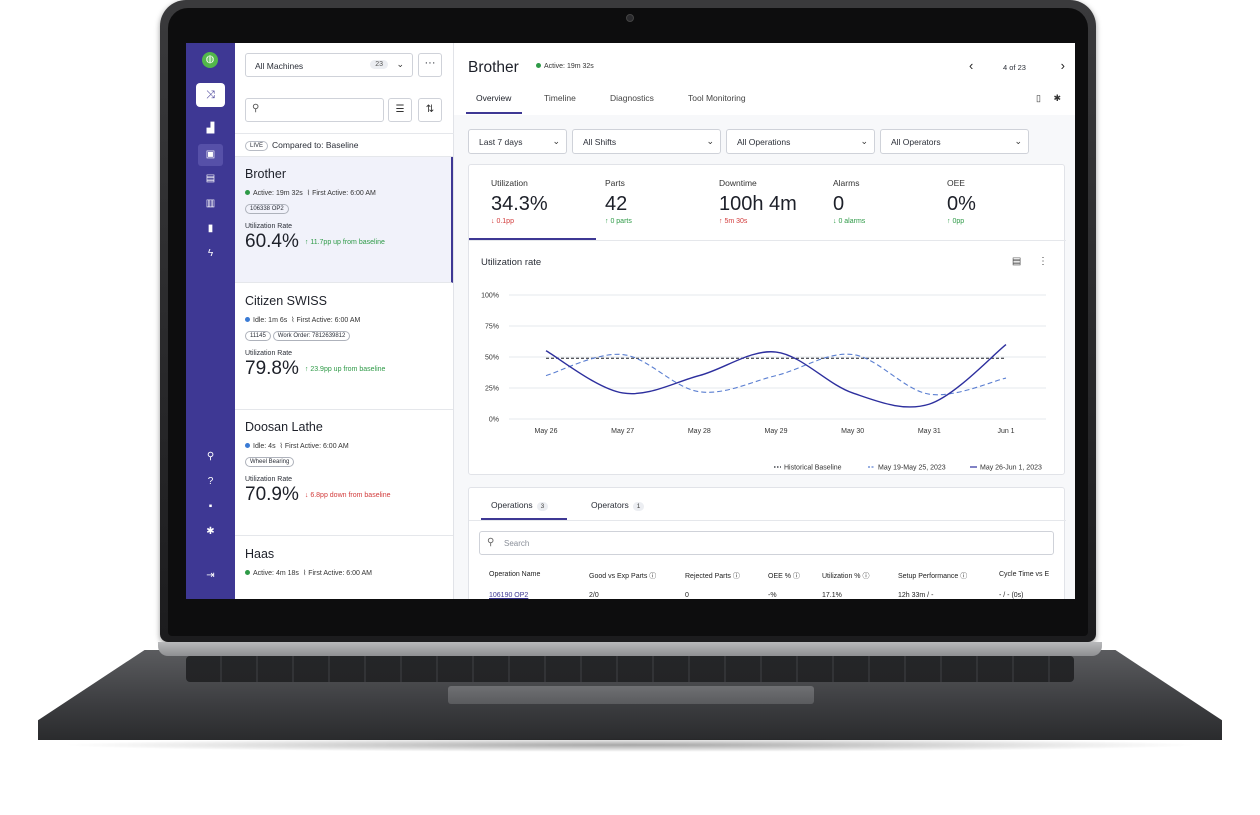 This screenshot has height=815, width=1260. Describe the element at coordinates (494, 113) in the screenshot. I see `active-tab-indicator` at that location.